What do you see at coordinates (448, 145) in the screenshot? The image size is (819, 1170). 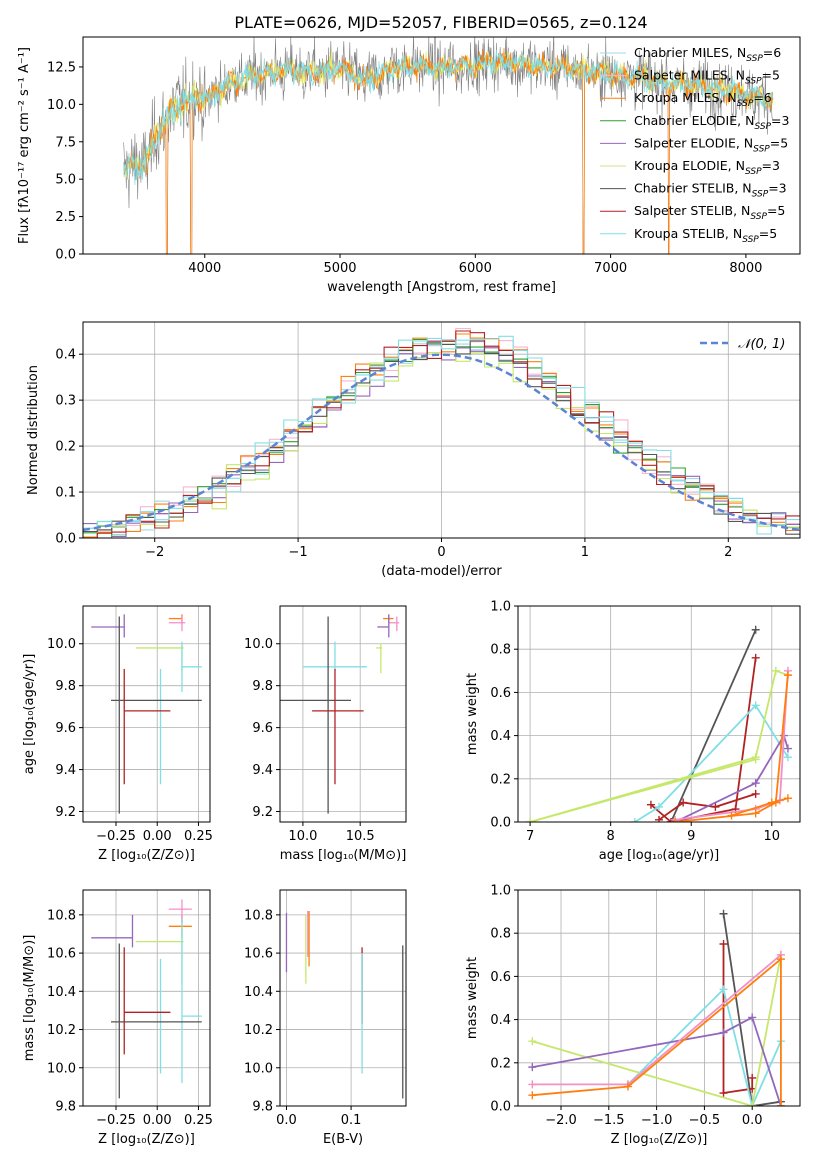 I see `spectrum-plot` at bounding box center [448, 145].